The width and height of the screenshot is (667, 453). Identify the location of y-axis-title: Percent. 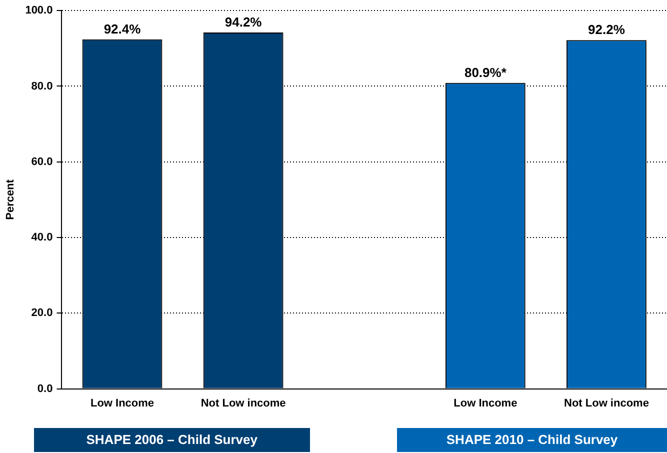
(10, 199).